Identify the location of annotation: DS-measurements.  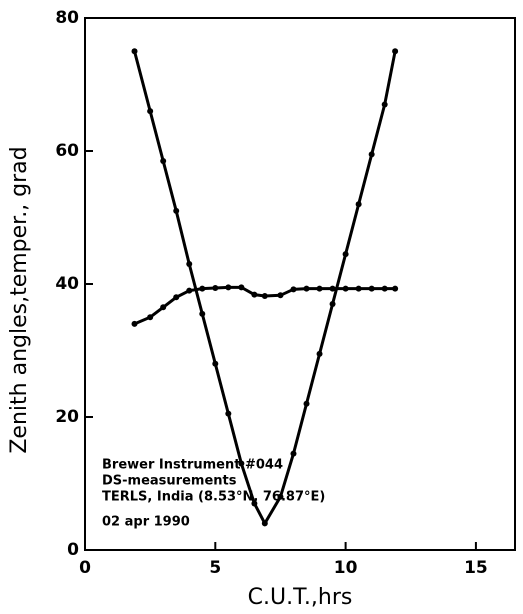
(169, 481).